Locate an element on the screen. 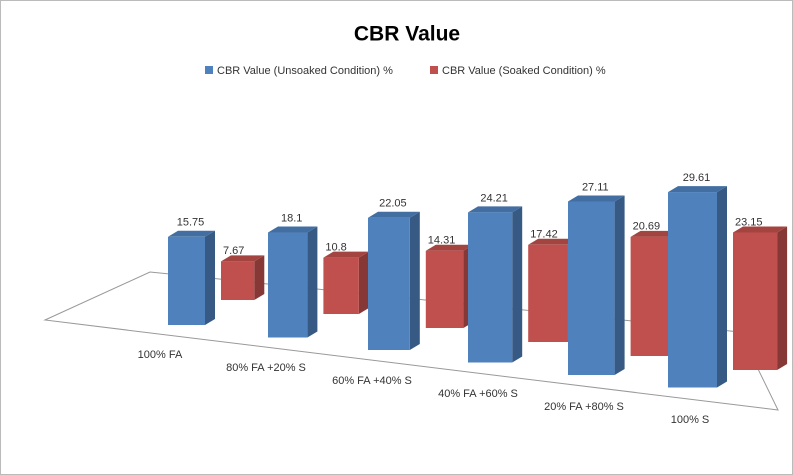 This screenshot has height=475, width=793. x-tick-label: 100% S is located at coordinates (690, 420).